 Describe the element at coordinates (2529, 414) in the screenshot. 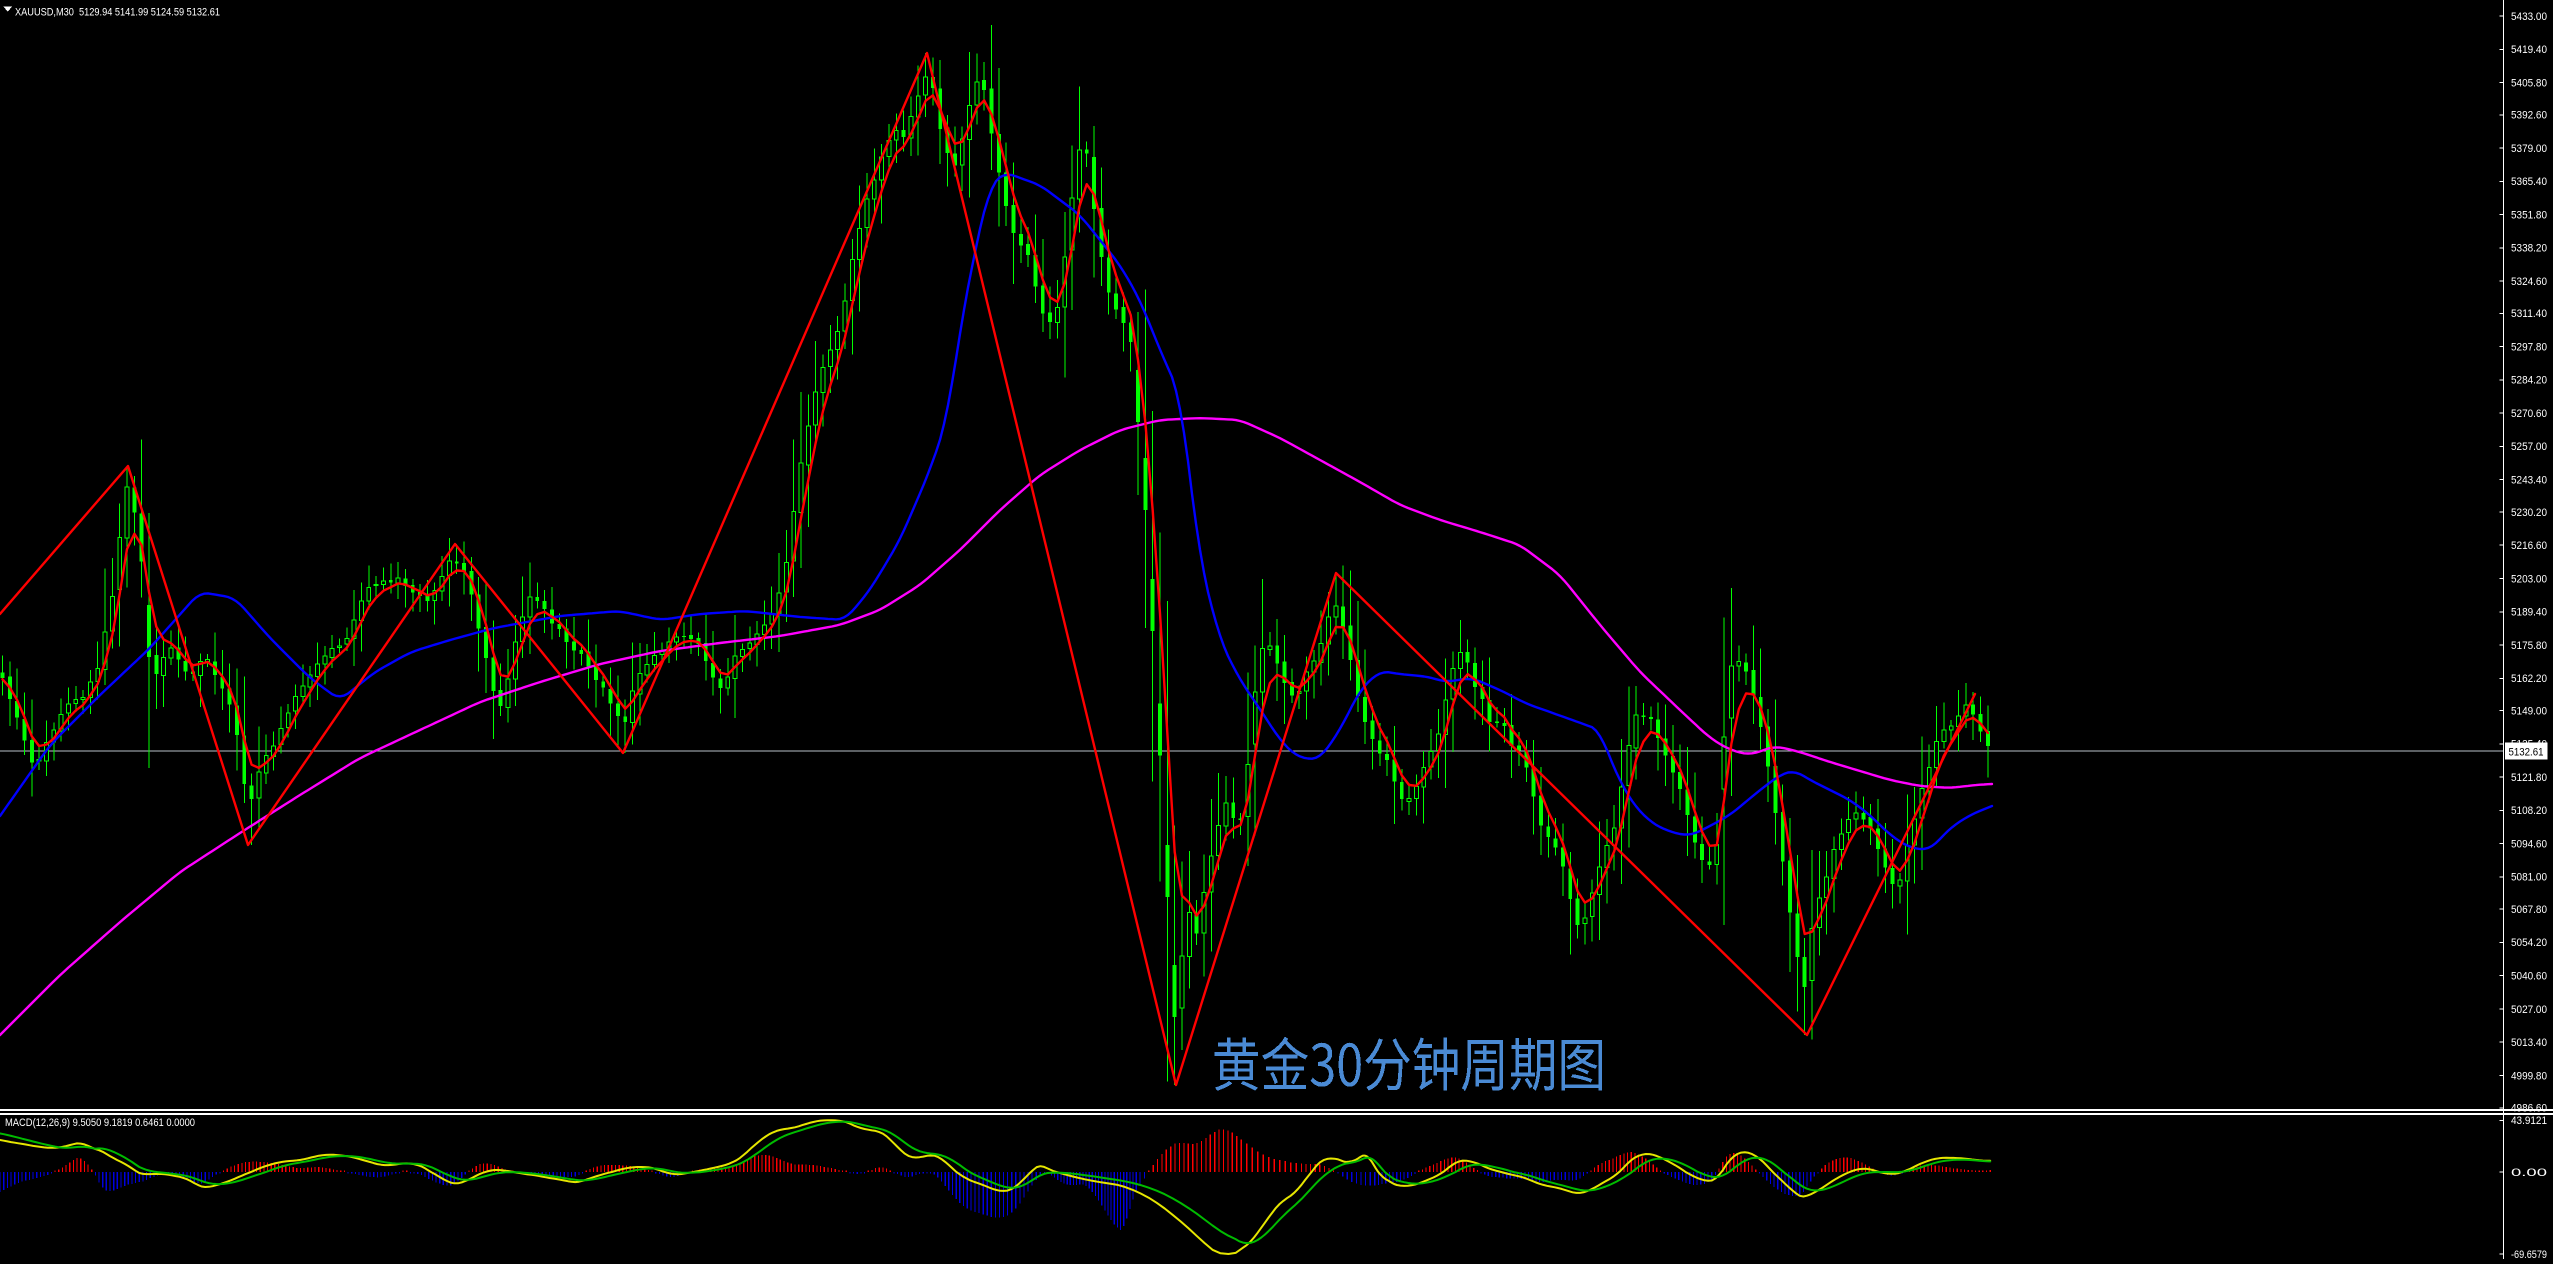

I see `svg-text: 5270.60` at that location.